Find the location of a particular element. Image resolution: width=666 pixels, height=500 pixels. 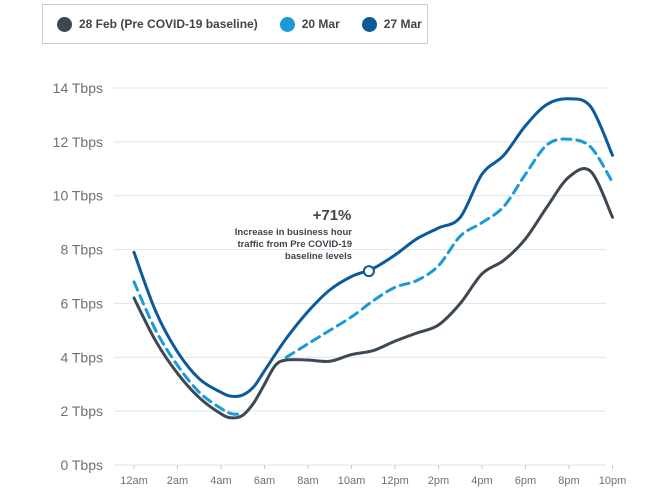

x-tick-label-8: 8am is located at coordinates (307, 481).